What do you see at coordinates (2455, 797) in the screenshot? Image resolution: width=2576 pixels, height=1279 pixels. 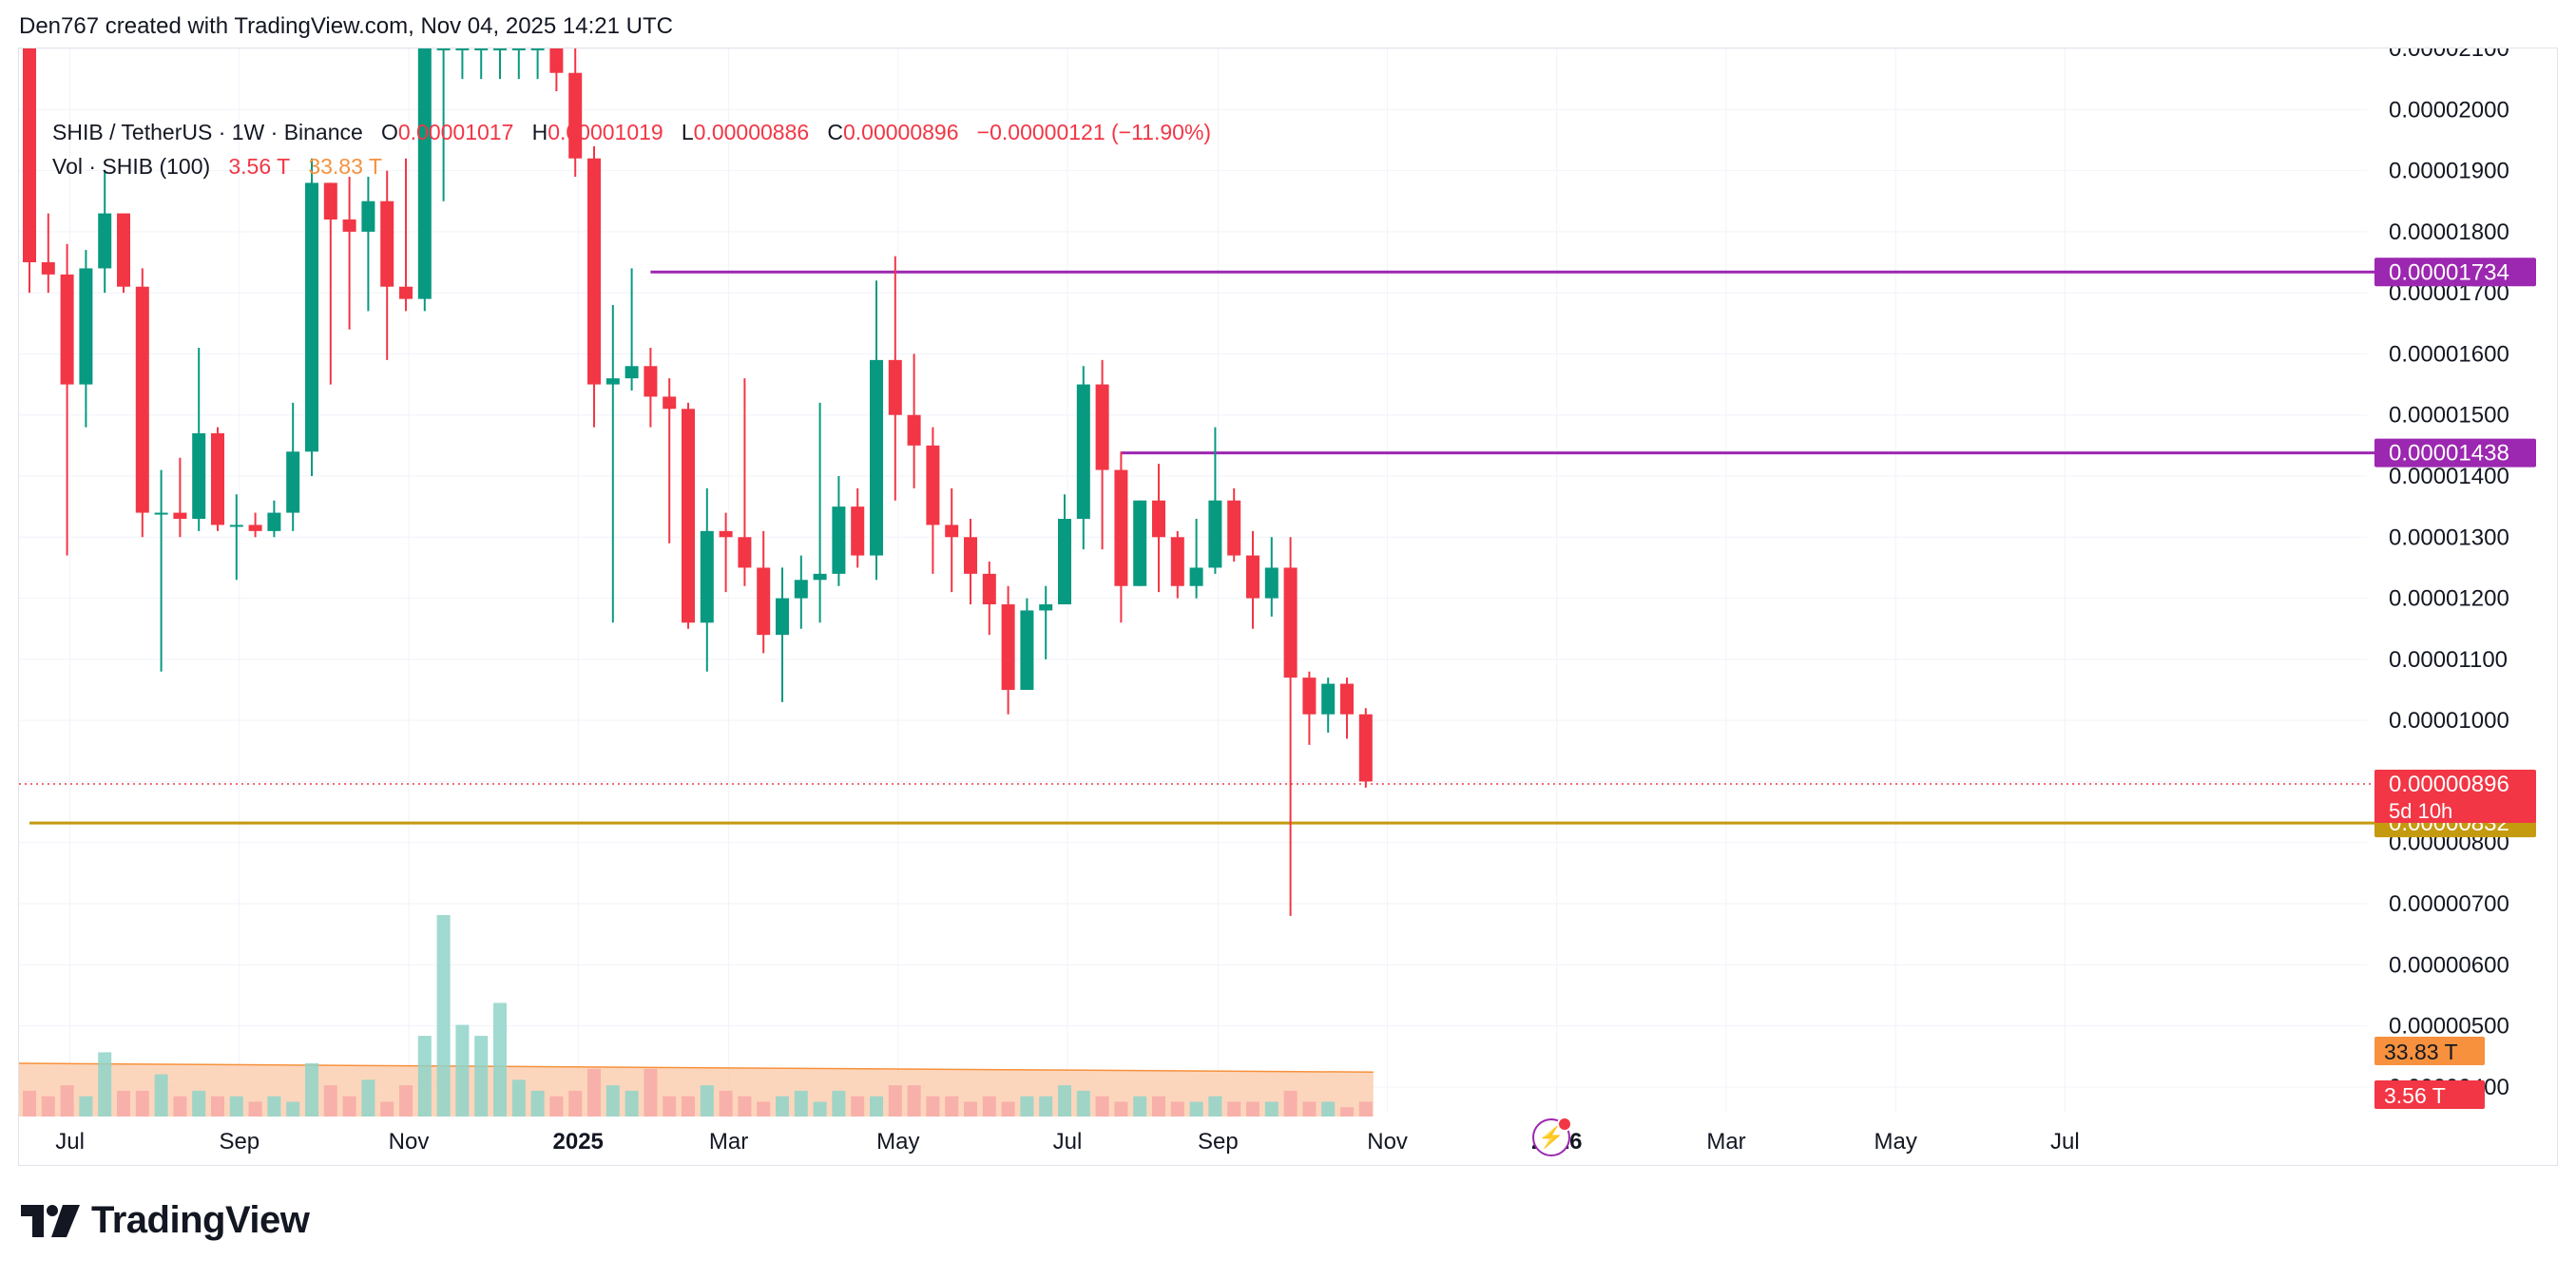 I see `last-price-badge` at bounding box center [2455, 797].